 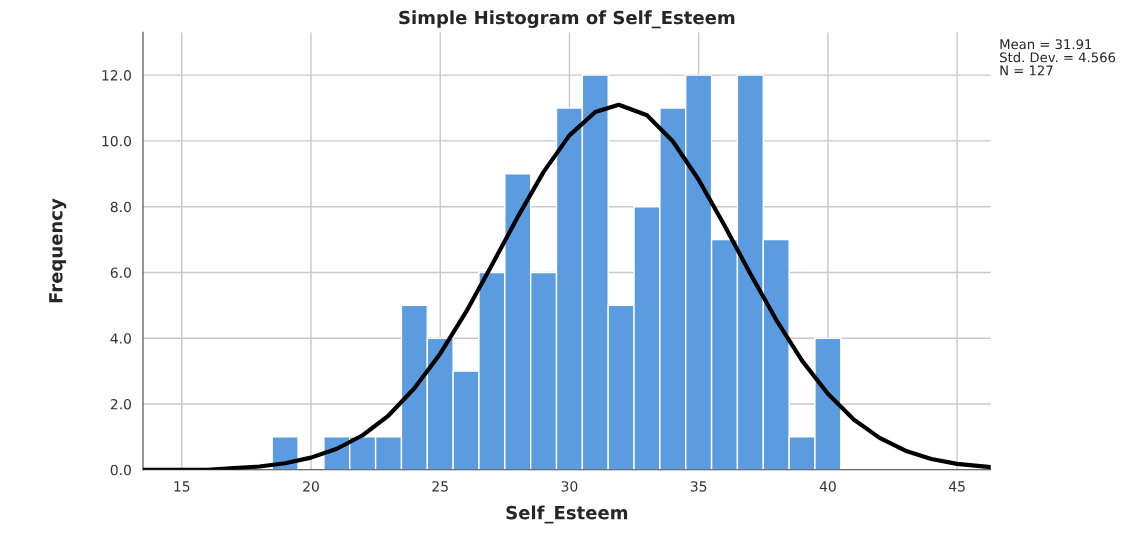 What do you see at coordinates (1046, 44) in the screenshot?
I see `text: Mean = 31.91` at bounding box center [1046, 44].